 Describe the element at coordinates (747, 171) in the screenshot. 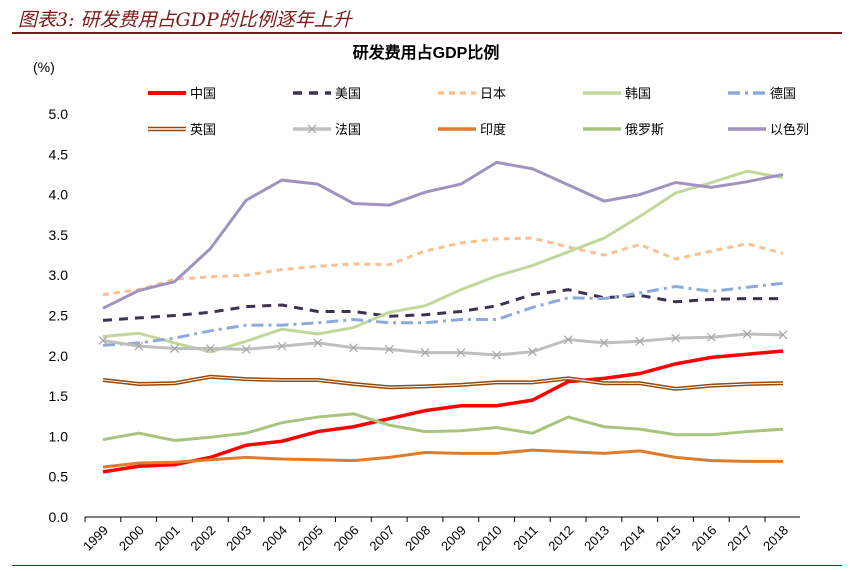

I see `data-point: 韩国 2017: 4.29` at that location.